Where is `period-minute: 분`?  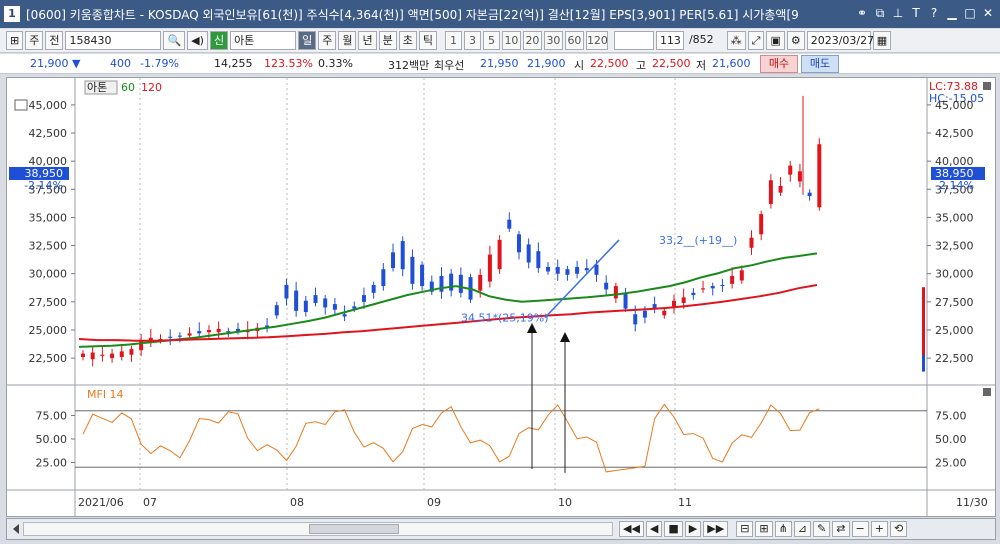 period-minute: 분 is located at coordinates (387, 40).